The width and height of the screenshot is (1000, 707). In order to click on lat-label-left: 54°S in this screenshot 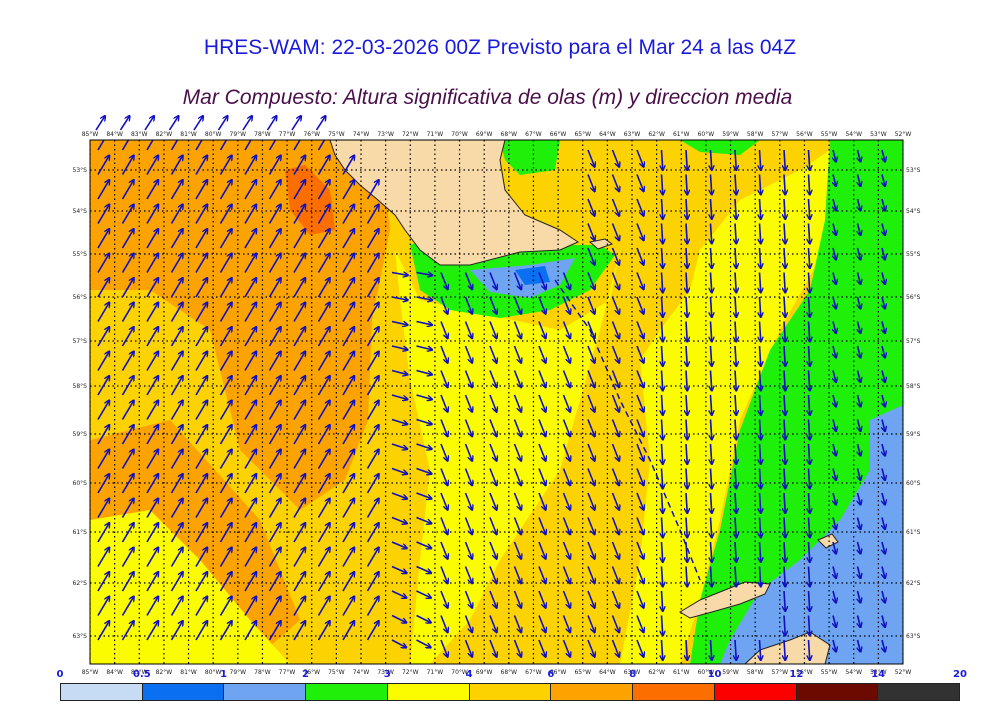, I will do `click(80, 211)`.